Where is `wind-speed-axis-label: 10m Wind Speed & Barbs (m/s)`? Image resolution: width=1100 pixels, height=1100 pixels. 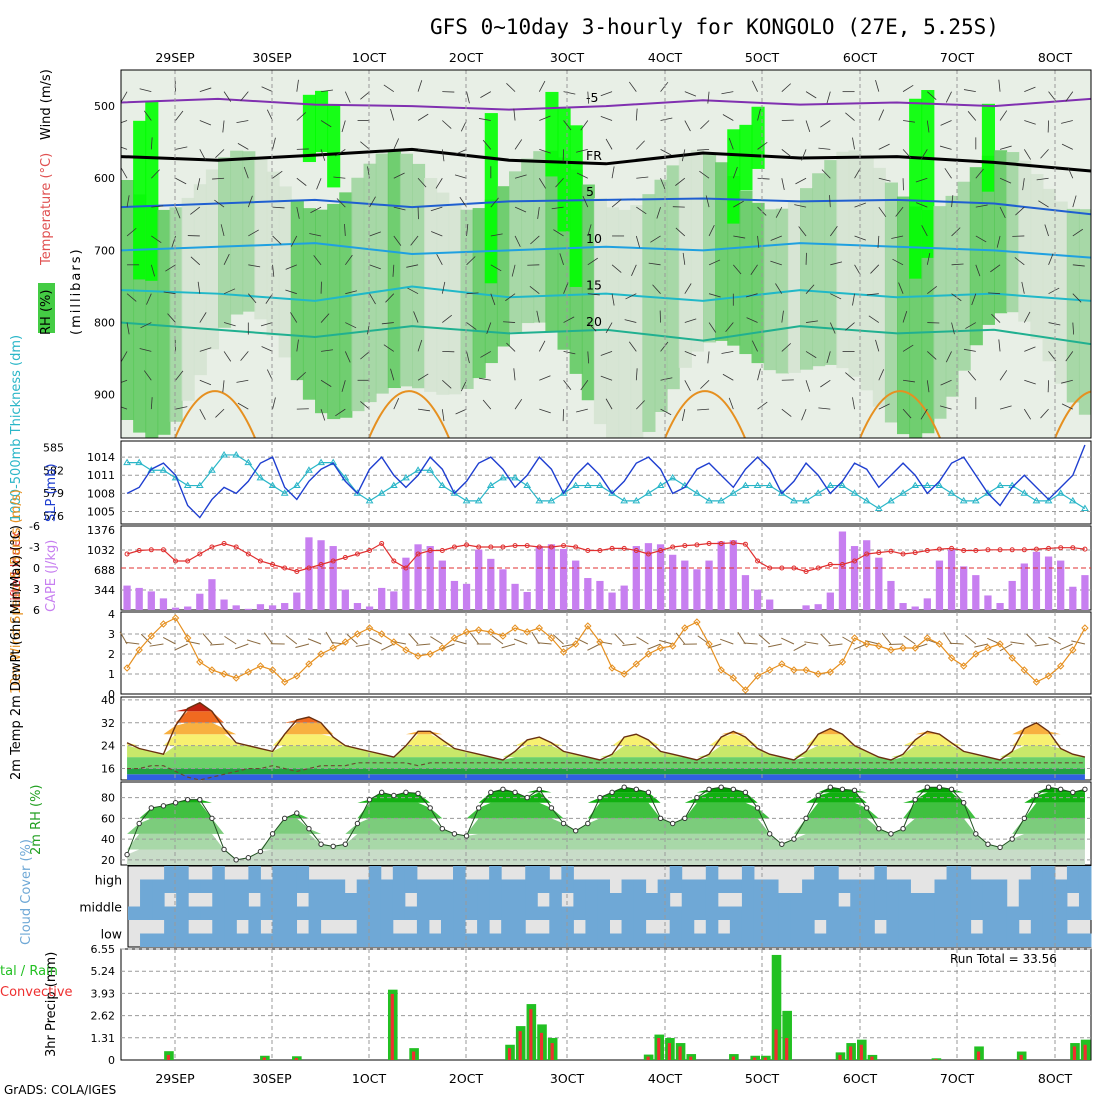 wind-speed-axis-label: 10m Wind Speed & Barbs (m/s) is located at coordinates (16, 591).